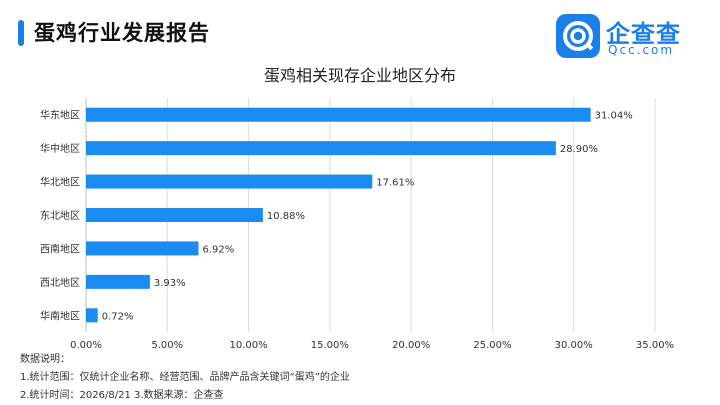 The width and height of the screenshot is (720, 405). I want to click on qcc-logo: 企查查 Qcc.com, so click(631, 36).